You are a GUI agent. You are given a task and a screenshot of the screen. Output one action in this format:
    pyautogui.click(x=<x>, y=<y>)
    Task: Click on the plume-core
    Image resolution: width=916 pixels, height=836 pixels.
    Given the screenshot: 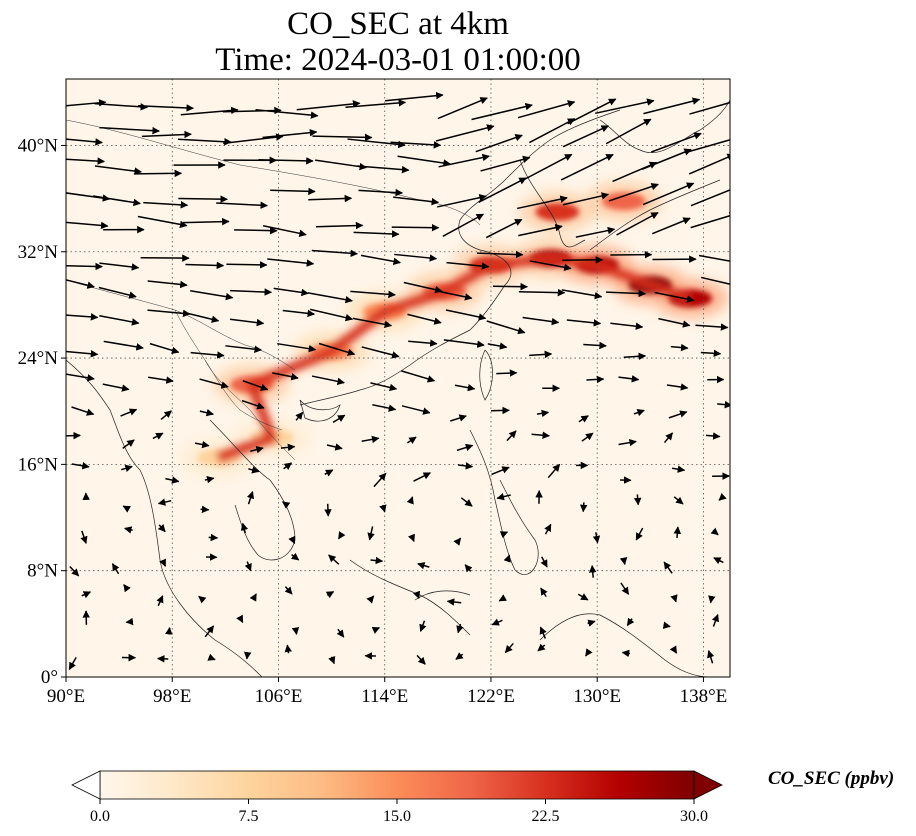 What is the action you would take?
    pyautogui.click(x=623, y=201)
    